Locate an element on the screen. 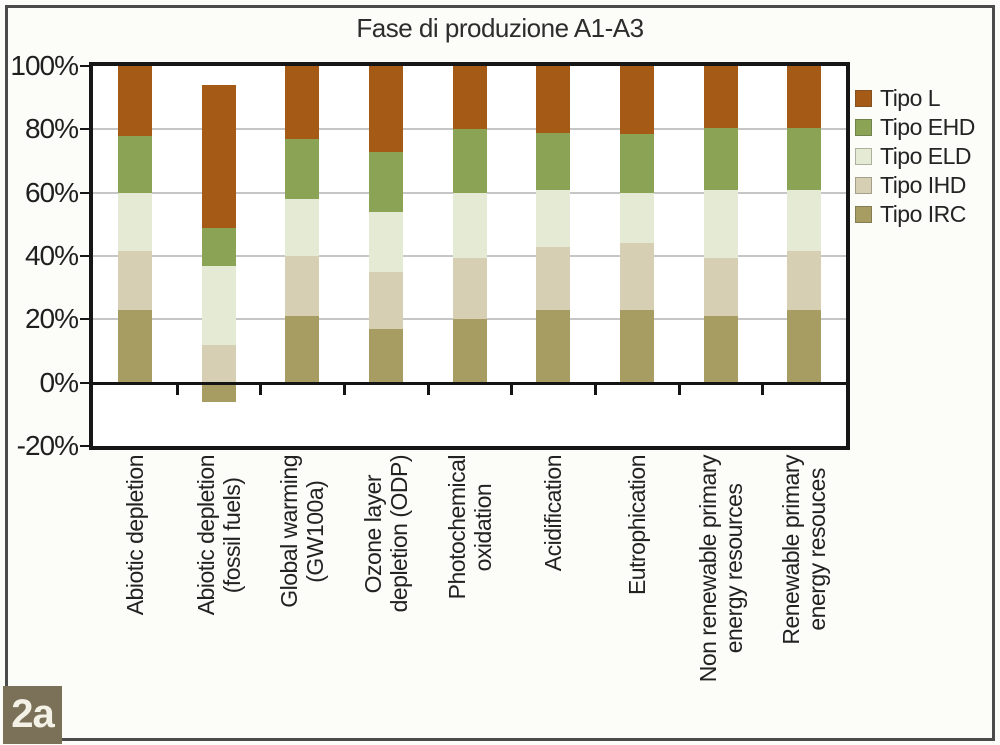 The width and height of the screenshot is (1000, 745). legend-label-ELD: Tipo ELD is located at coordinates (926, 156).